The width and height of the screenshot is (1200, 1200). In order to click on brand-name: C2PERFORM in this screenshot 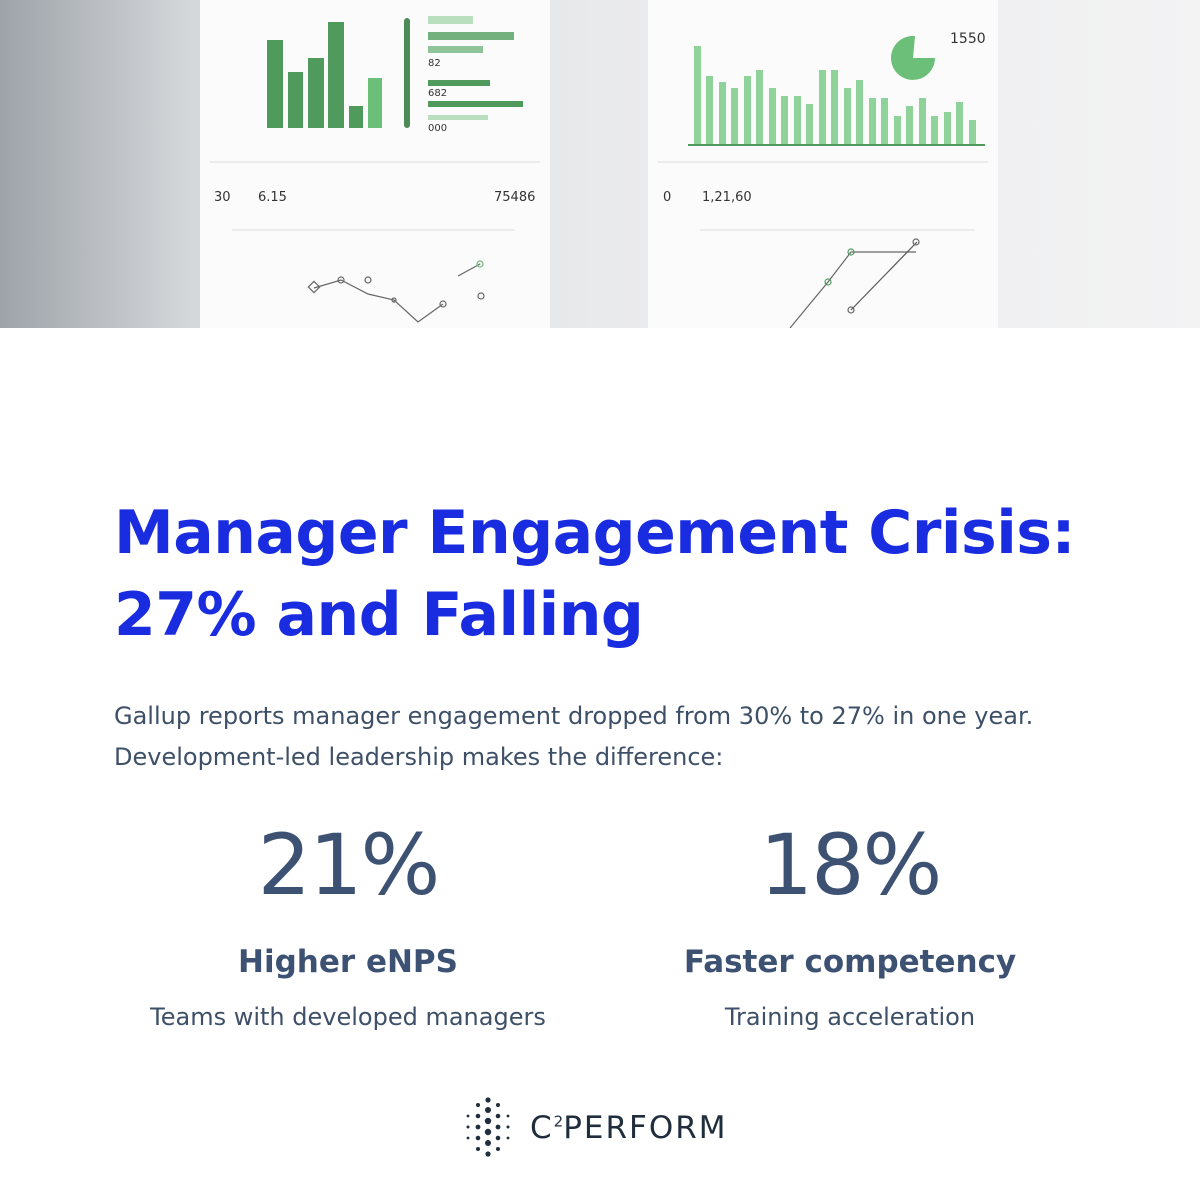, I will do `click(629, 1128)`.